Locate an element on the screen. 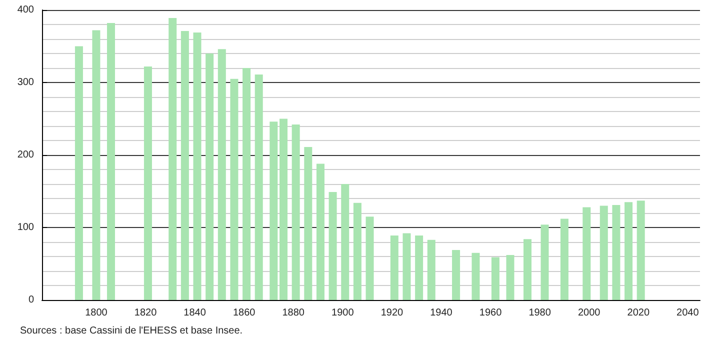  x-tick-label: 1880 is located at coordinates (293, 313).